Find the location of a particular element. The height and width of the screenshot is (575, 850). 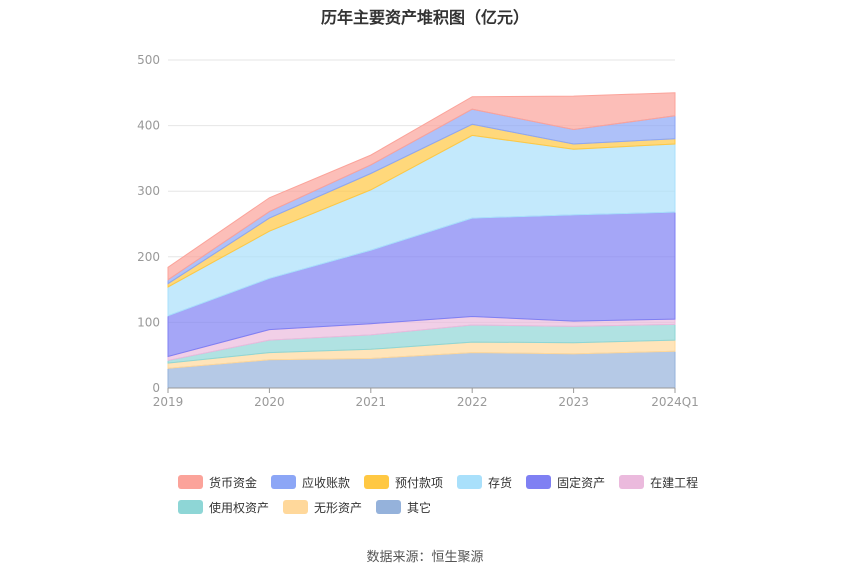

legend-label: 预付款项 is located at coordinates (419, 482).